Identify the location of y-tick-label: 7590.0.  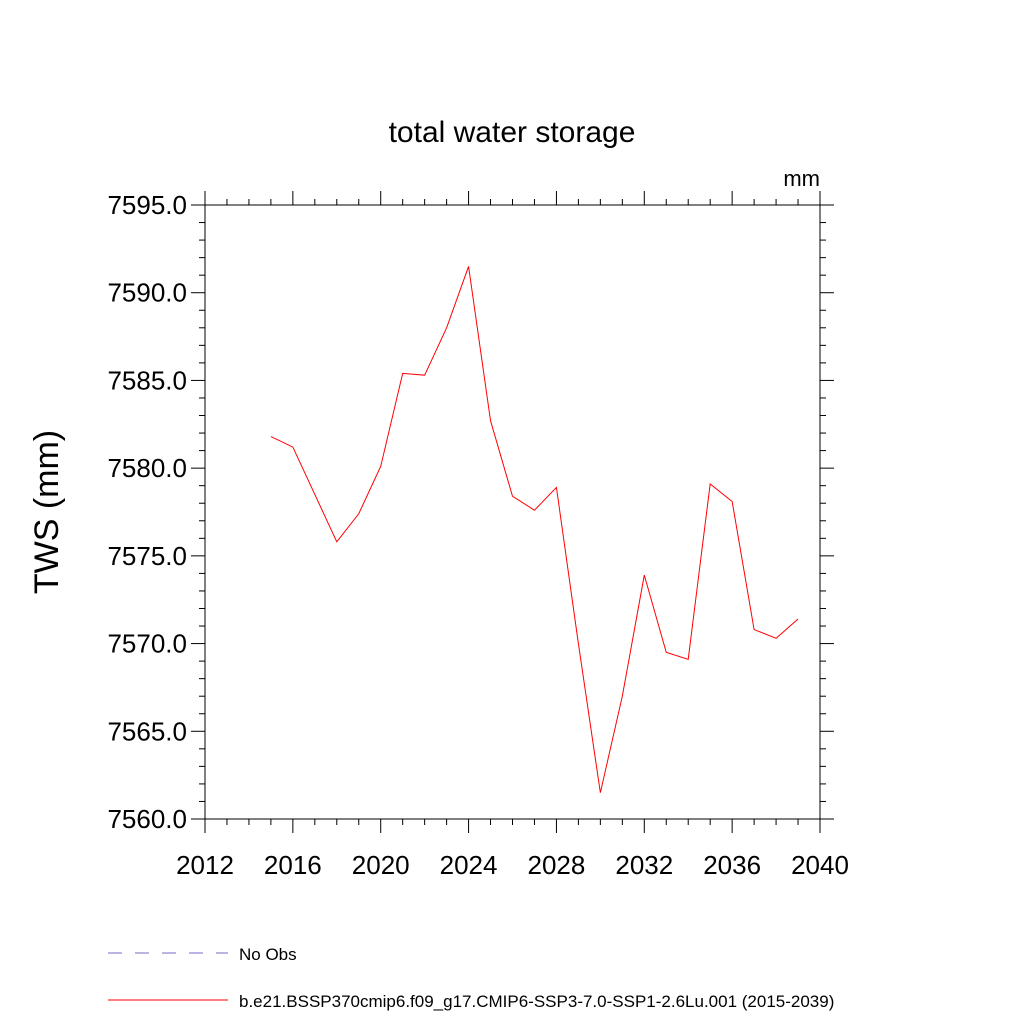
(147, 293).